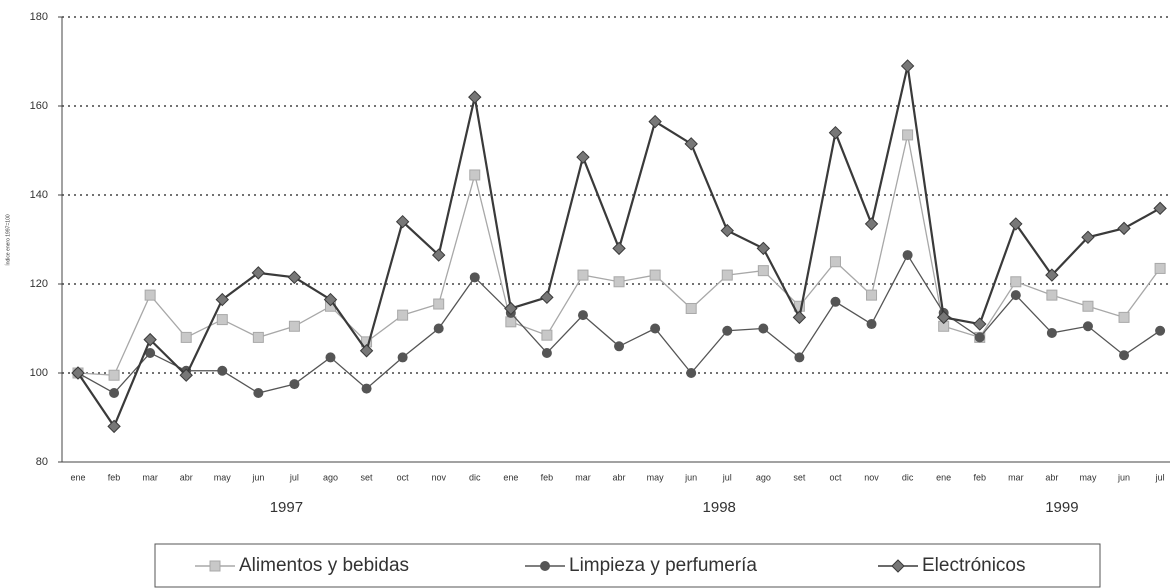 Image resolution: width=1172 pixels, height=588 pixels. I want to click on x-tick-label: mar, so click(583, 477).